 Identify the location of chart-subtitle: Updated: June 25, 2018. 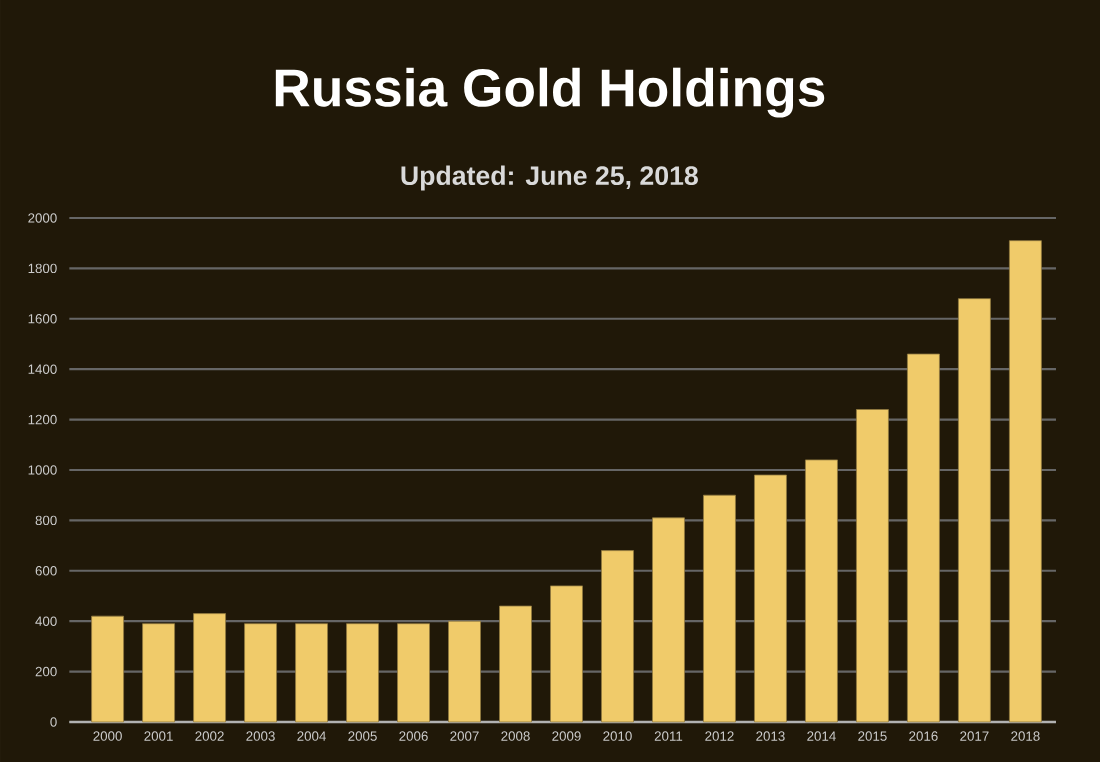
(549, 178).